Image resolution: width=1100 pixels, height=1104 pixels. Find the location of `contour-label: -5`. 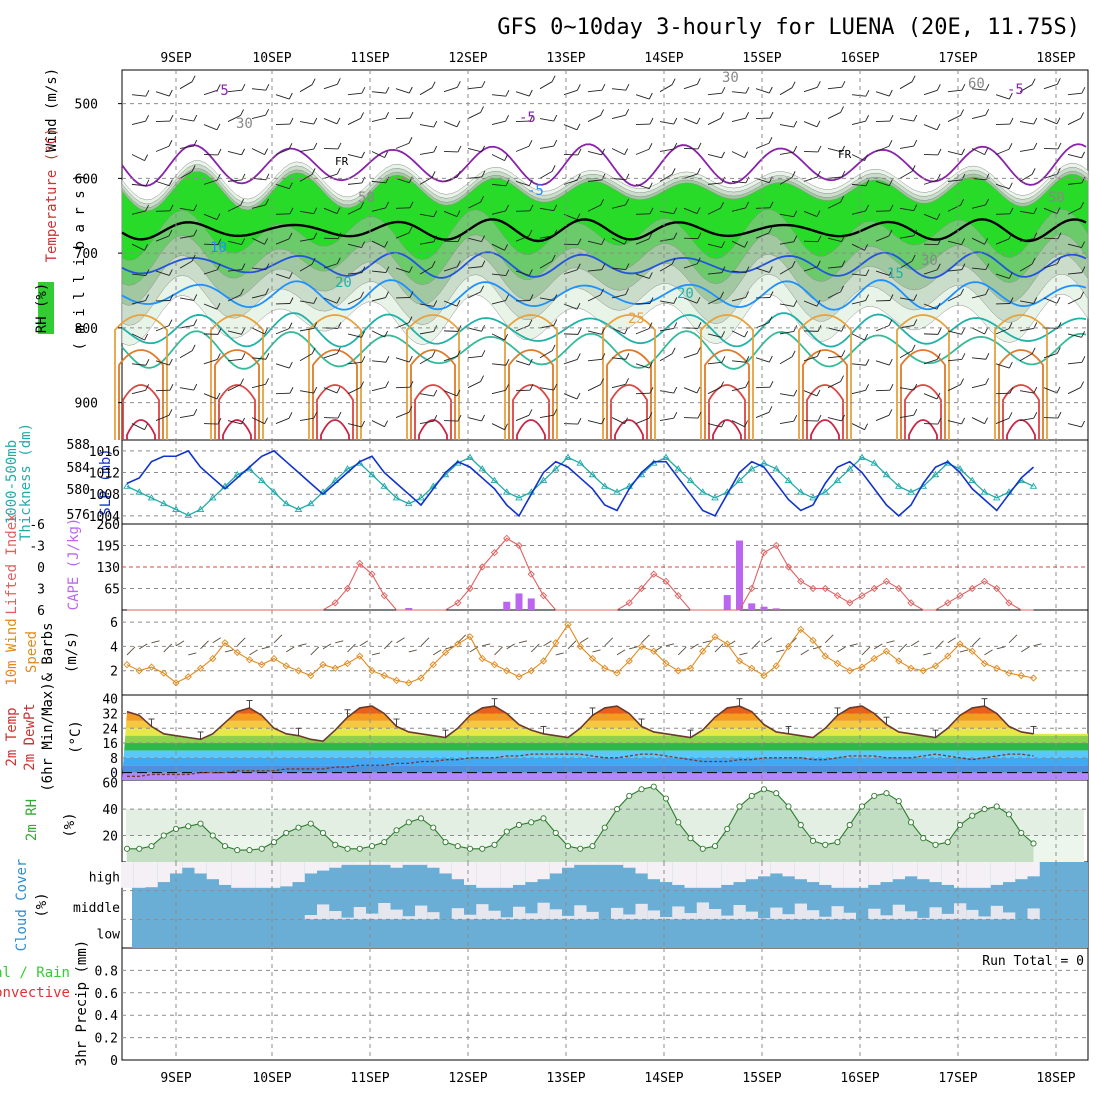

contour-label: -5 is located at coordinates (527, 118).